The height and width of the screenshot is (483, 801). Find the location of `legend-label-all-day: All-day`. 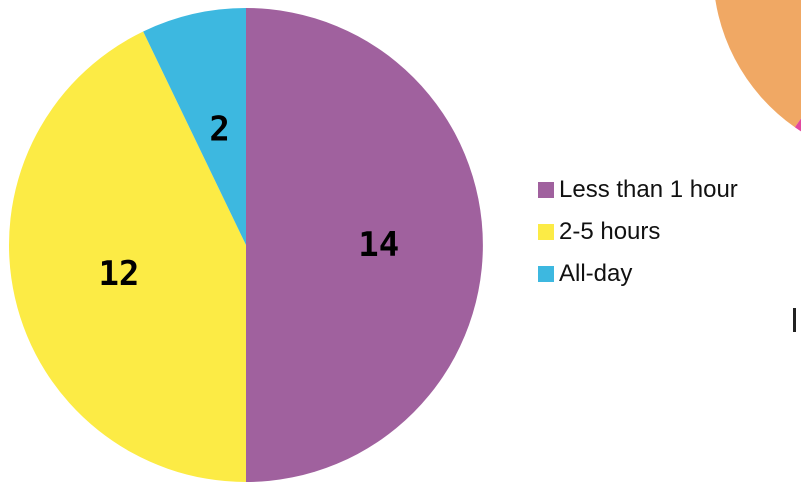

legend-label-all-day: All-day is located at coordinates (596, 273).